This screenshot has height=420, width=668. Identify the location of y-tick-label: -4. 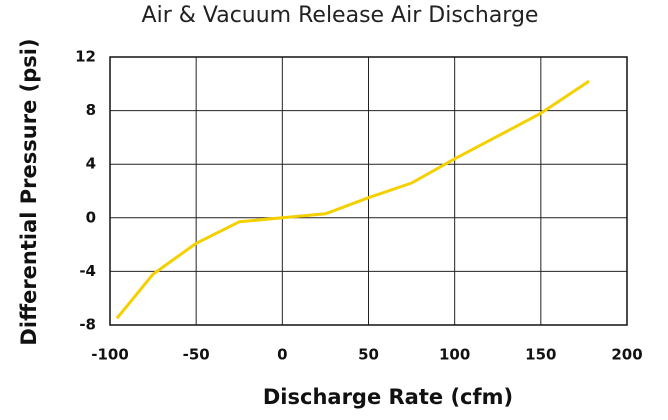
(87, 271).